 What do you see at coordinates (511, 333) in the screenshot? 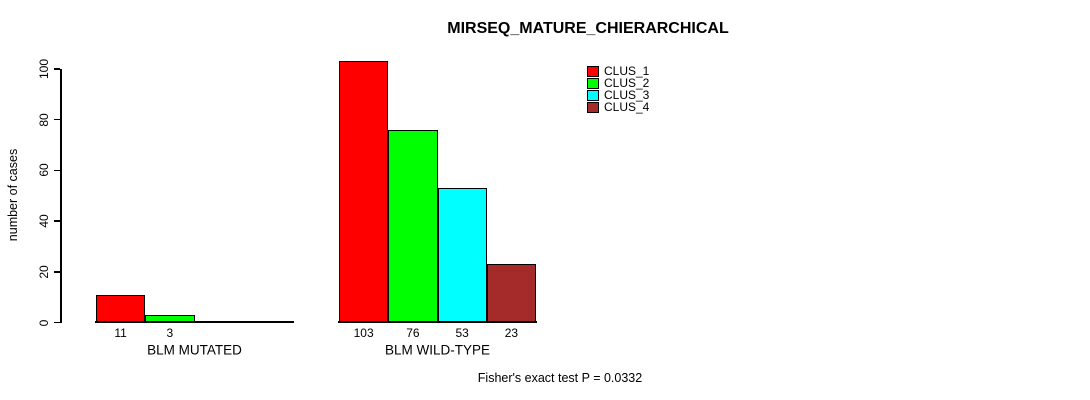
I see `bar-value-label: 23` at bounding box center [511, 333].